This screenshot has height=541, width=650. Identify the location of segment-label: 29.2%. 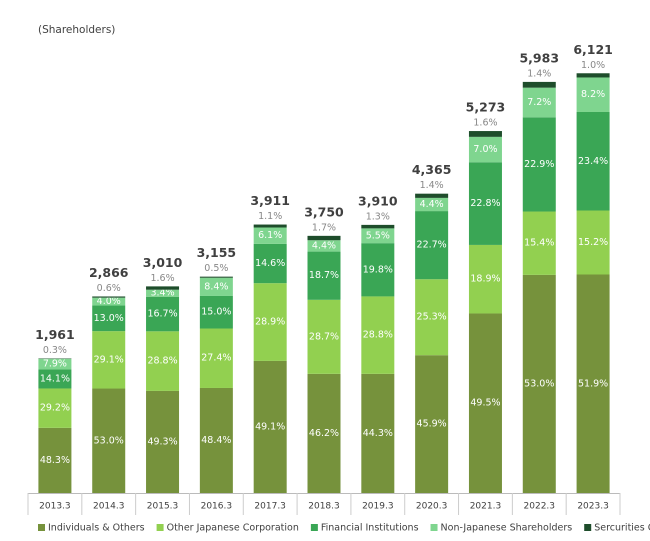
(55, 408).